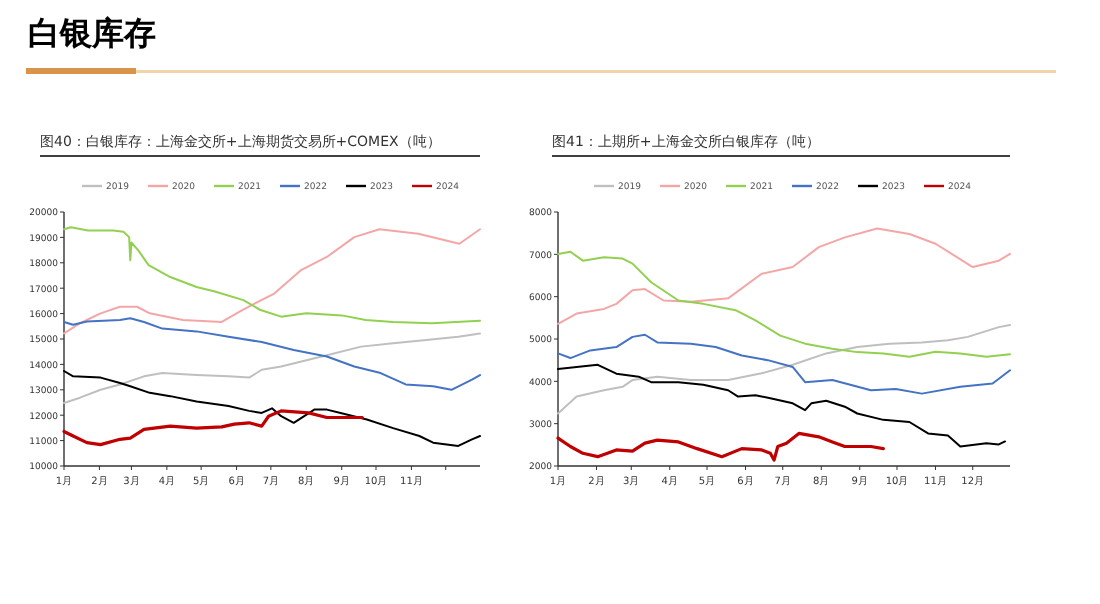  What do you see at coordinates (92, 33) in the screenshot?
I see `chart-title: 白银库存` at bounding box center [92, 33].